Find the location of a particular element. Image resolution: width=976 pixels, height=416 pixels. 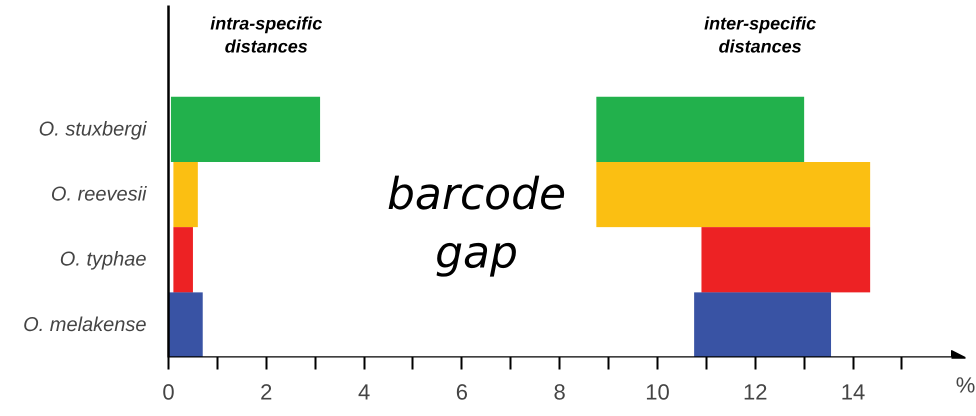

x-tick-label: 8 is located at coordinates (560, 392).